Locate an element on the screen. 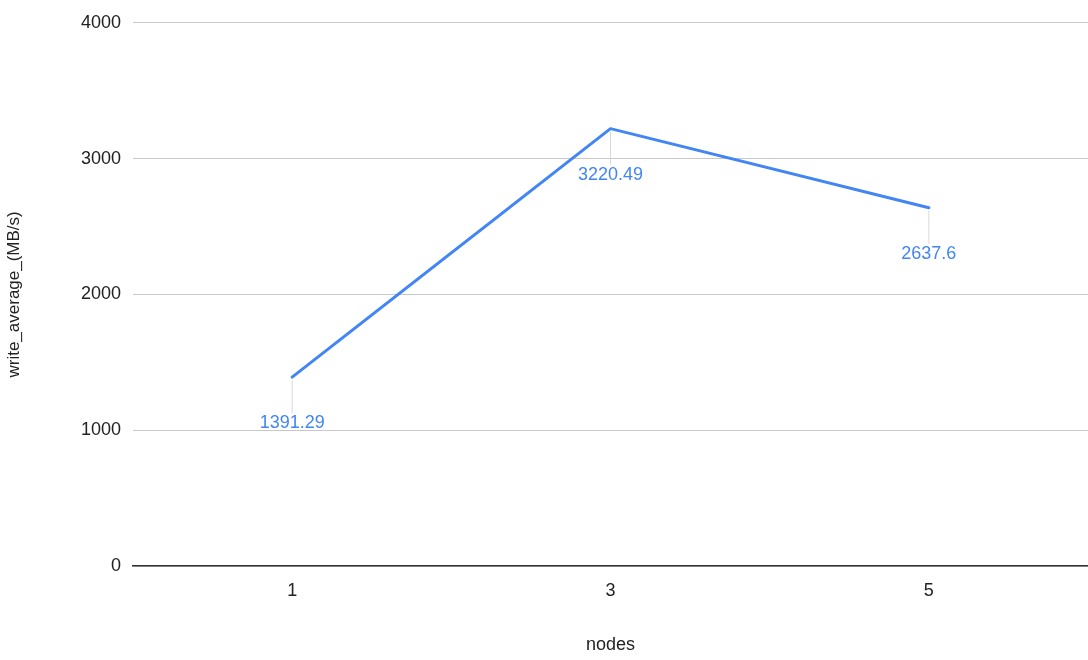  data-label: 3220.49 is located at coordinates (610, 173).